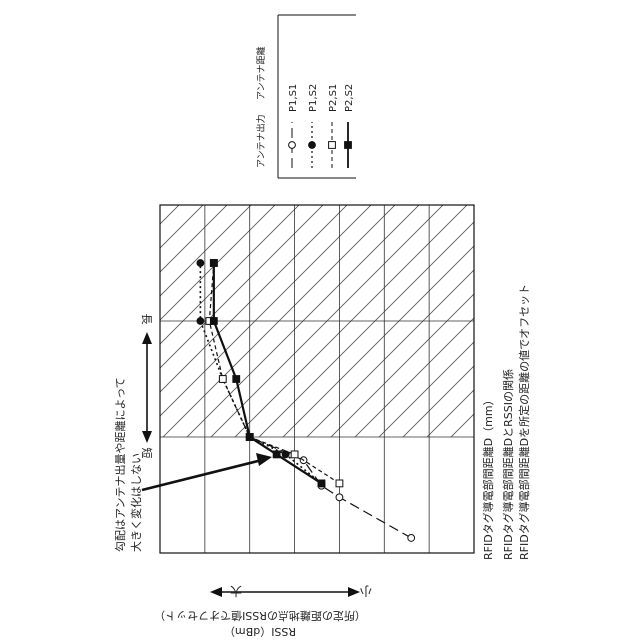 Image resolution: width=640 pixels, height=640 pixels. Describe the element at coordinates (524, 422) in the screenshot. I see `caption-line-2: RFIDタグ導電部間距離Dを所定の距離の値でオフセット` at that location.